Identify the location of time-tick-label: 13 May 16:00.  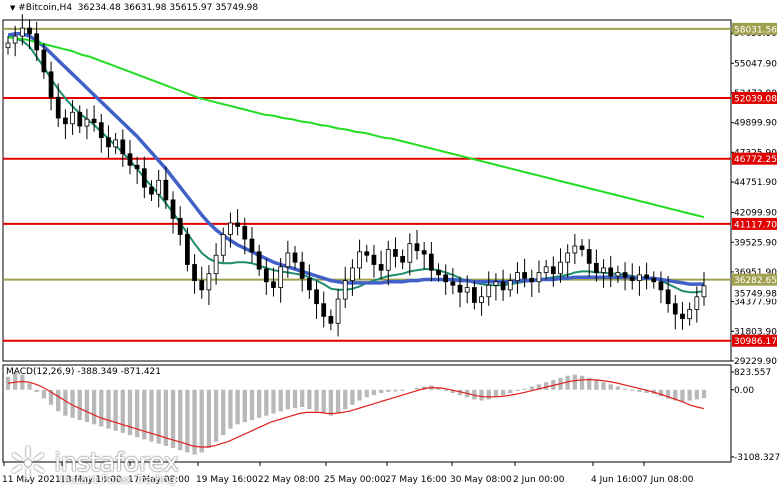
(91, 480).